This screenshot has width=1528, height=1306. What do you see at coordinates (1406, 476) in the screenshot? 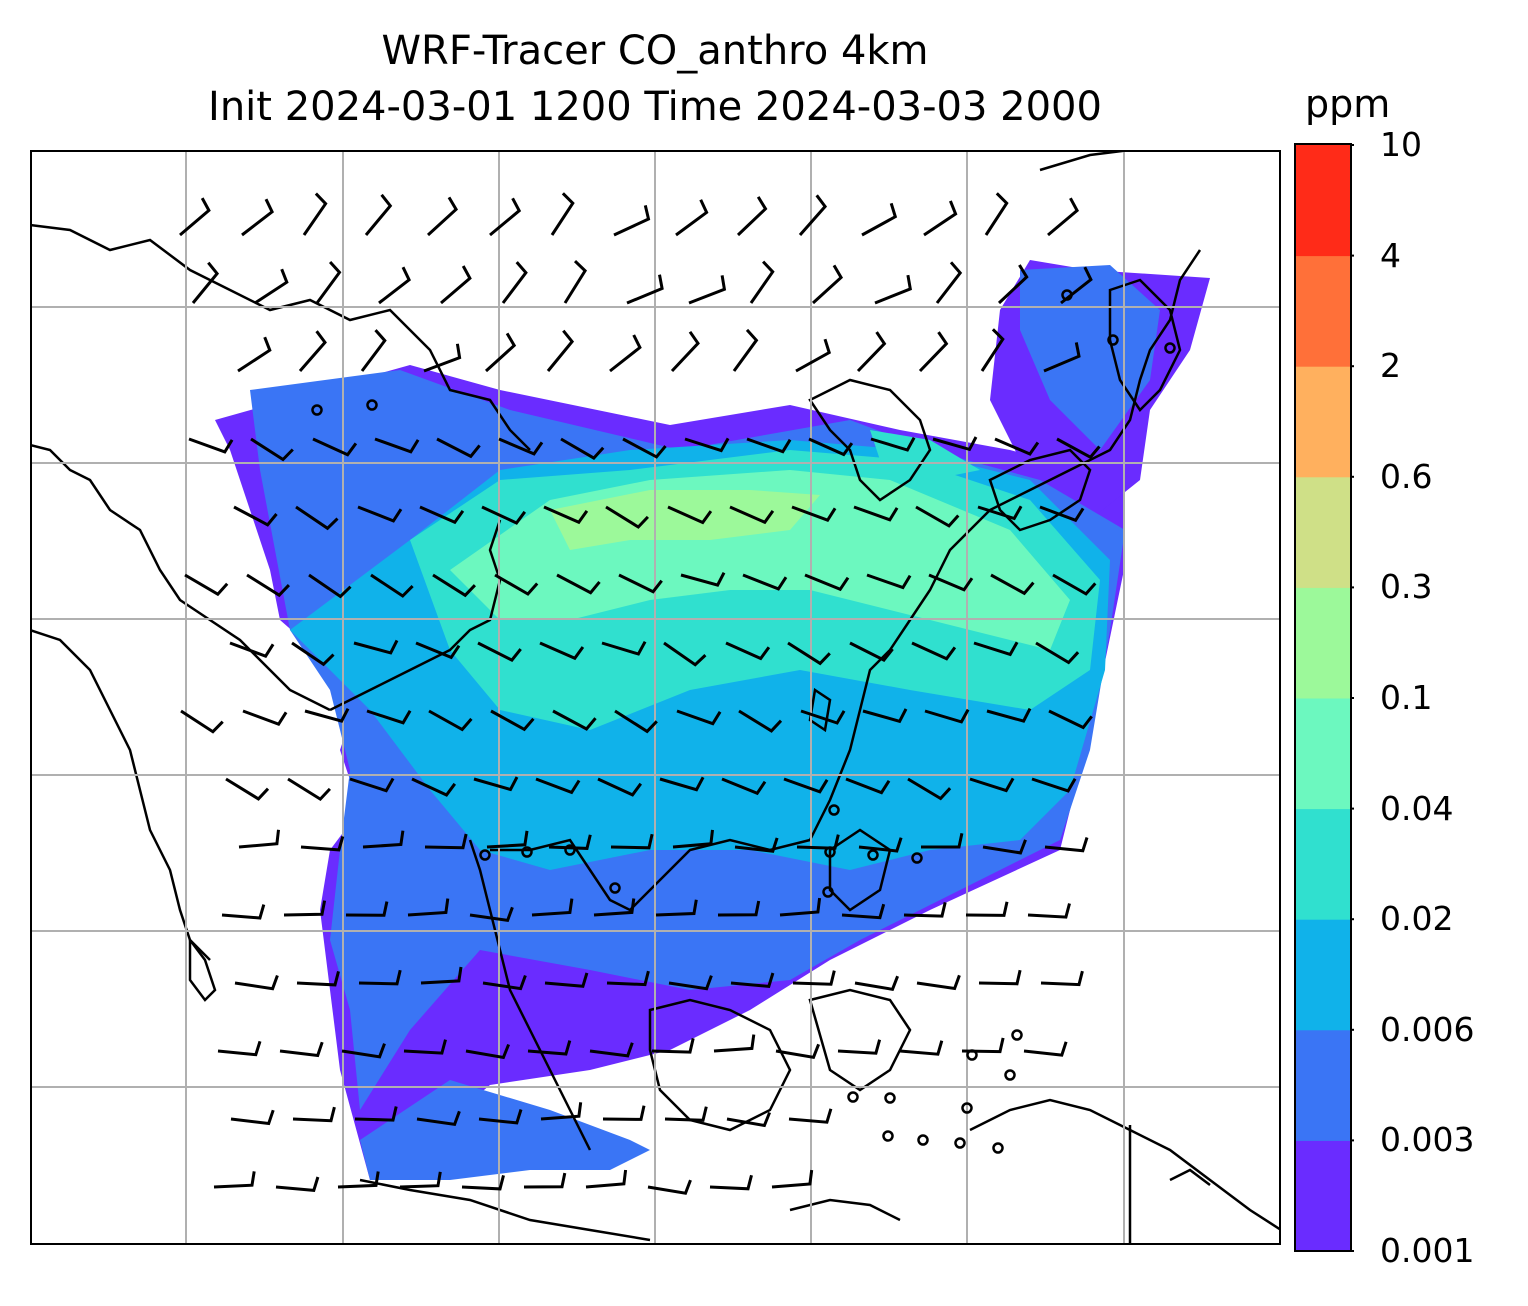
I see `colorbar-tick-label: 0.6` at bounding box center [1406, 476].